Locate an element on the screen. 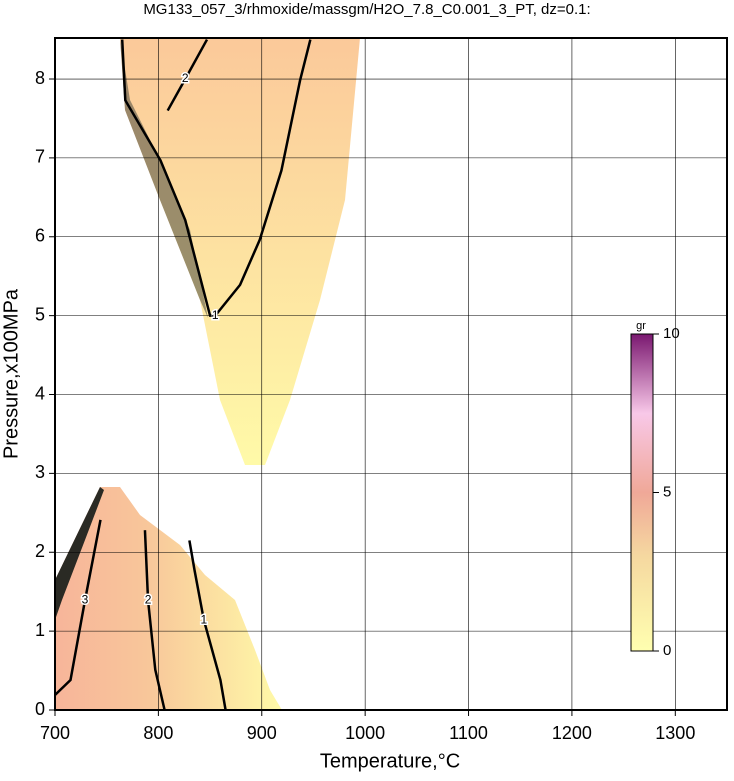 The height and width of the screenshot is (781, 734). x-tick-label: 1000 is located at coordinates (365, 733).